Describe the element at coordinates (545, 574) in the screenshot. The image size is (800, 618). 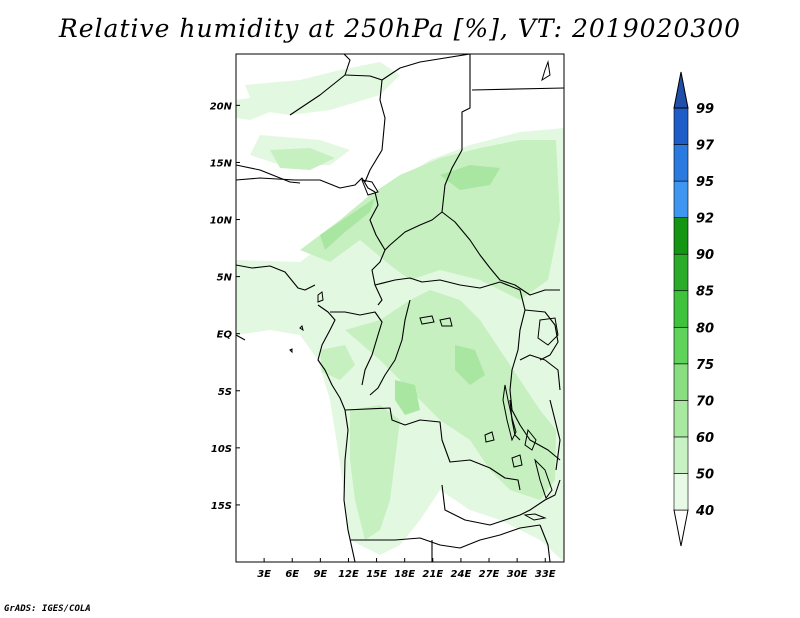
I see `lon-tick-label: 33E` at that location.